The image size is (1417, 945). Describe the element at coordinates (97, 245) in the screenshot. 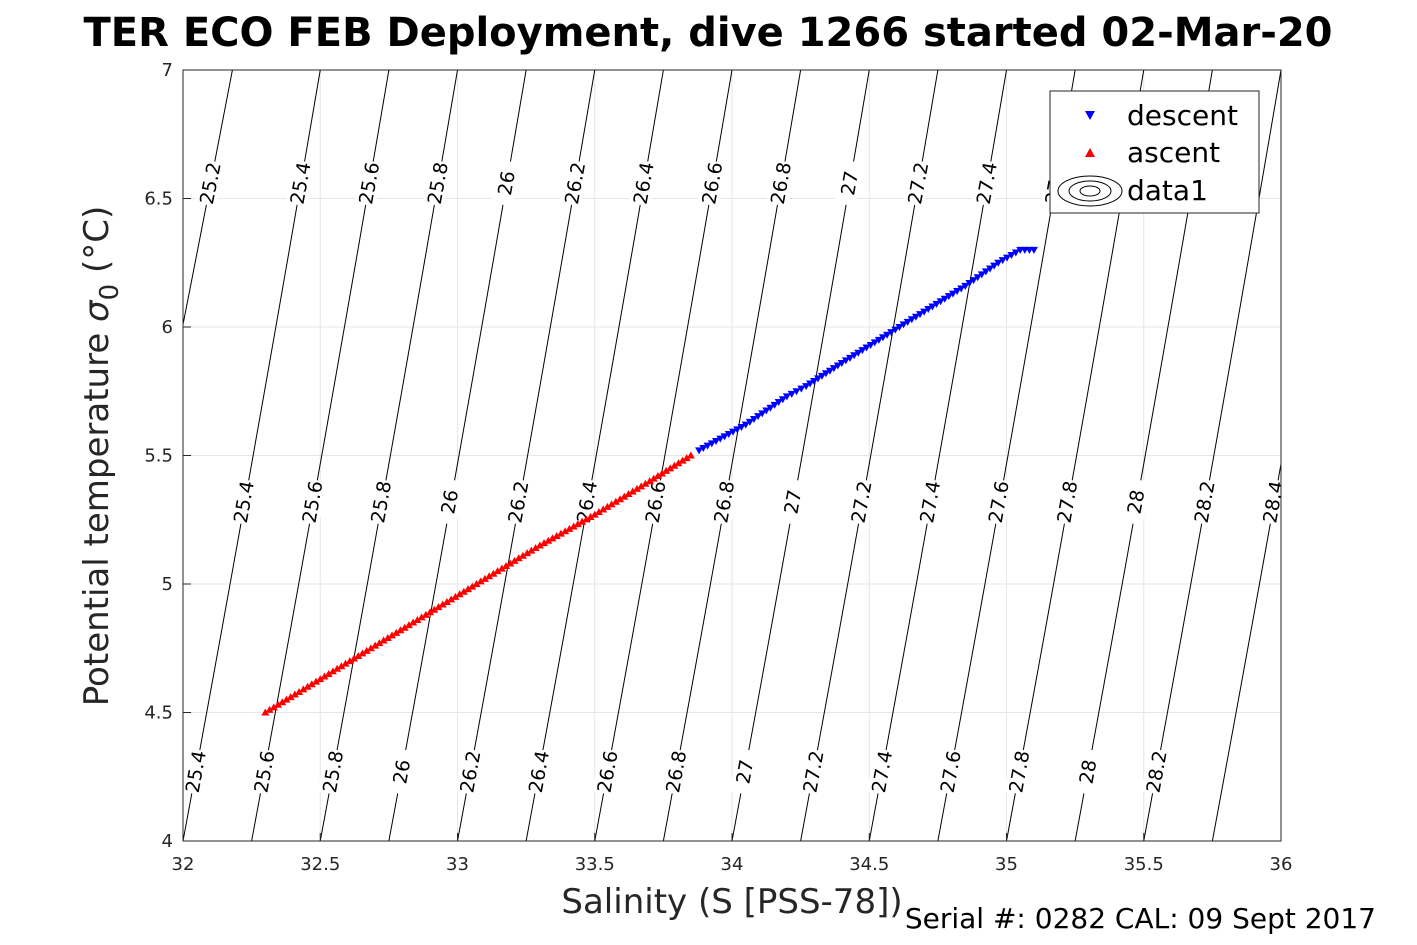

I see `y-axis-label-unit: (°C)` at that location.